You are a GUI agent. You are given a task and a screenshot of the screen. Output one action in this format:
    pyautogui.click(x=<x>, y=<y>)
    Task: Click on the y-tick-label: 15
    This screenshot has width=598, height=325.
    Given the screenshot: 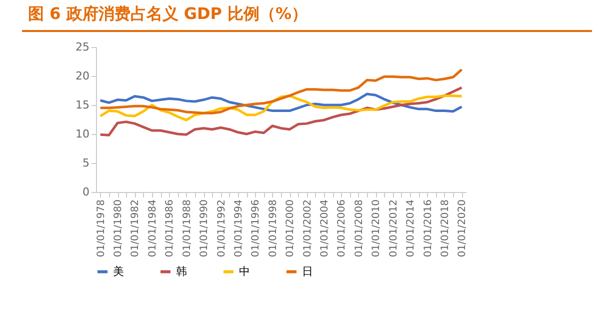 What is the action you would take?
    pyautogui.click(x=83, y=105)
    